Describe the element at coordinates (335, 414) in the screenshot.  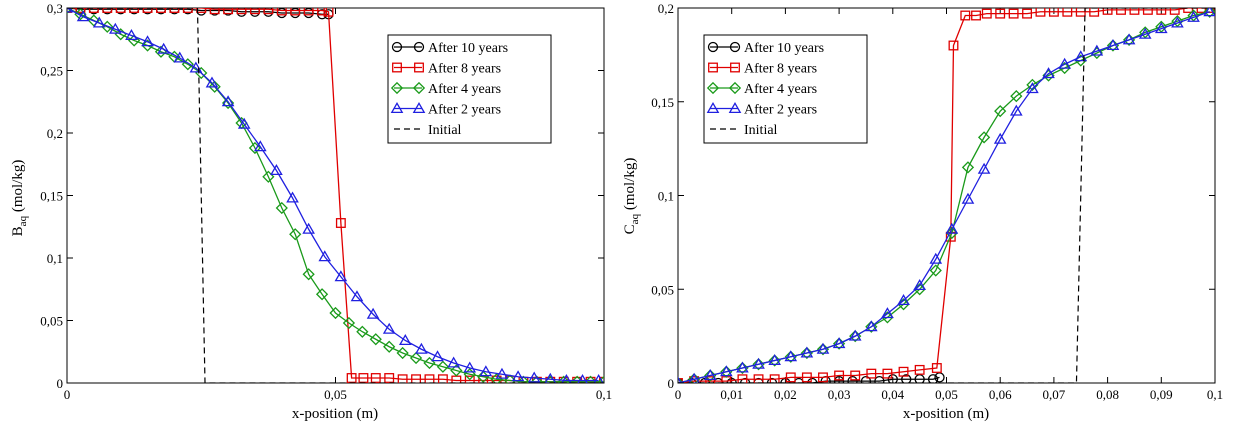
I see `chart-1-x-axis-label: x-position (m)` at that location.